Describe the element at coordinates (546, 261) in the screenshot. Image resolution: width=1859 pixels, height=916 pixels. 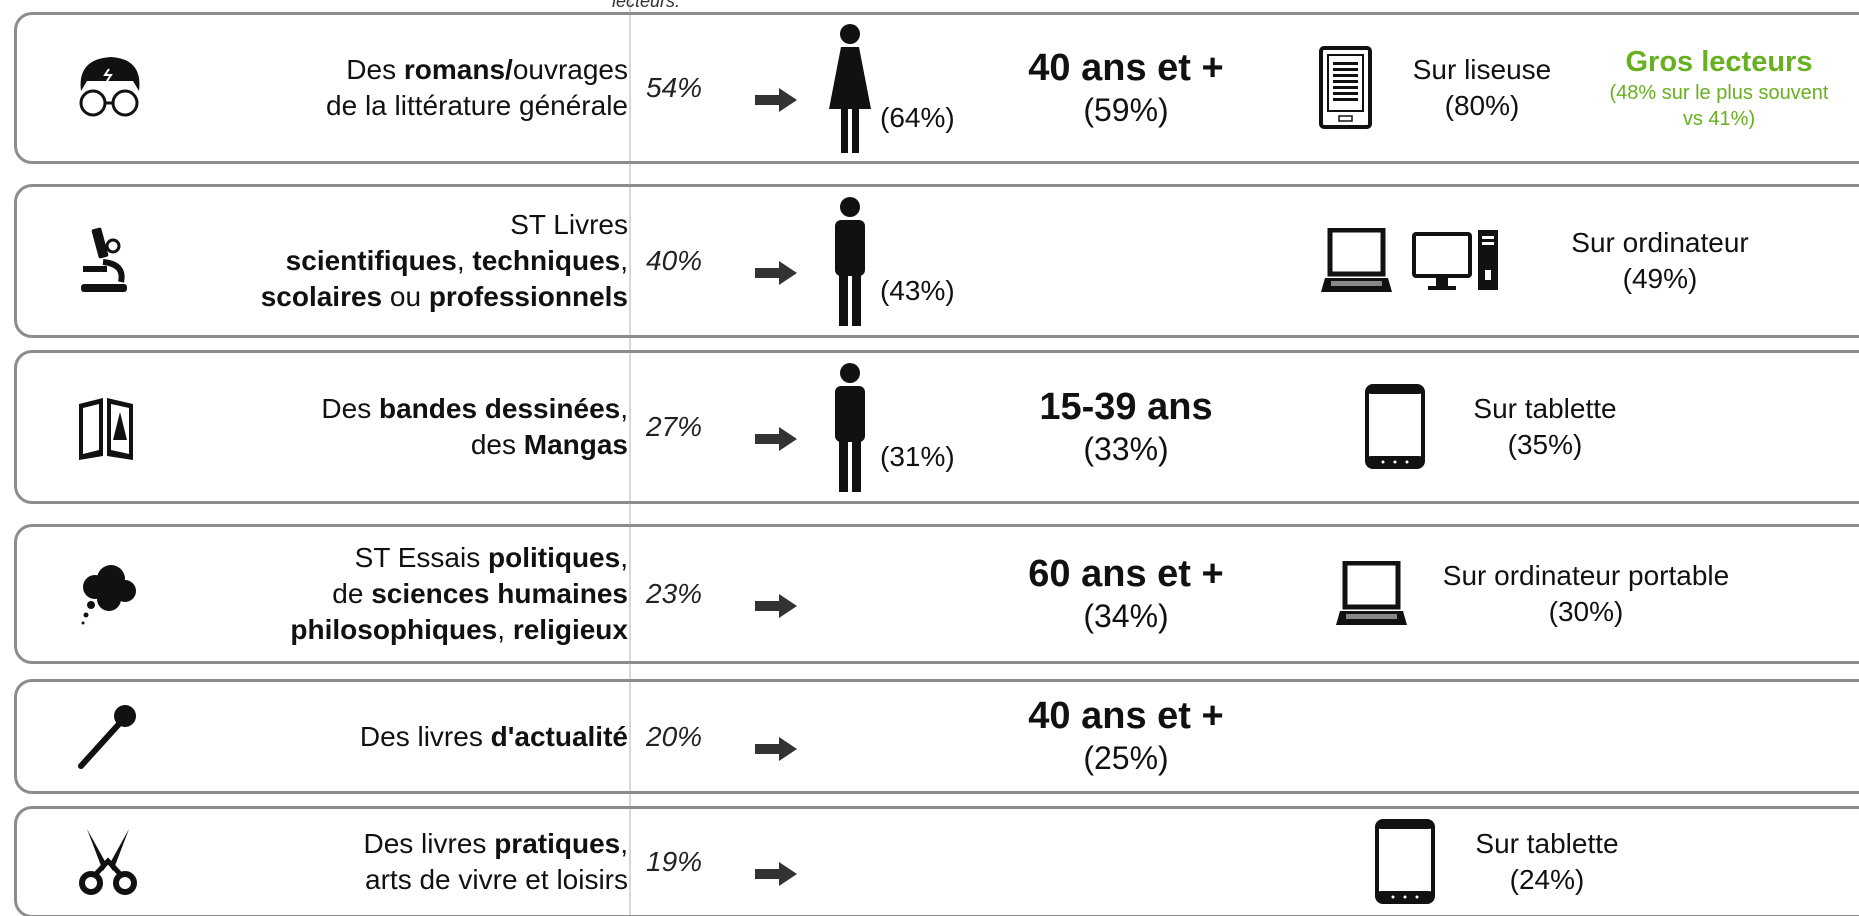
I see `genre-text: techniques` at that location.